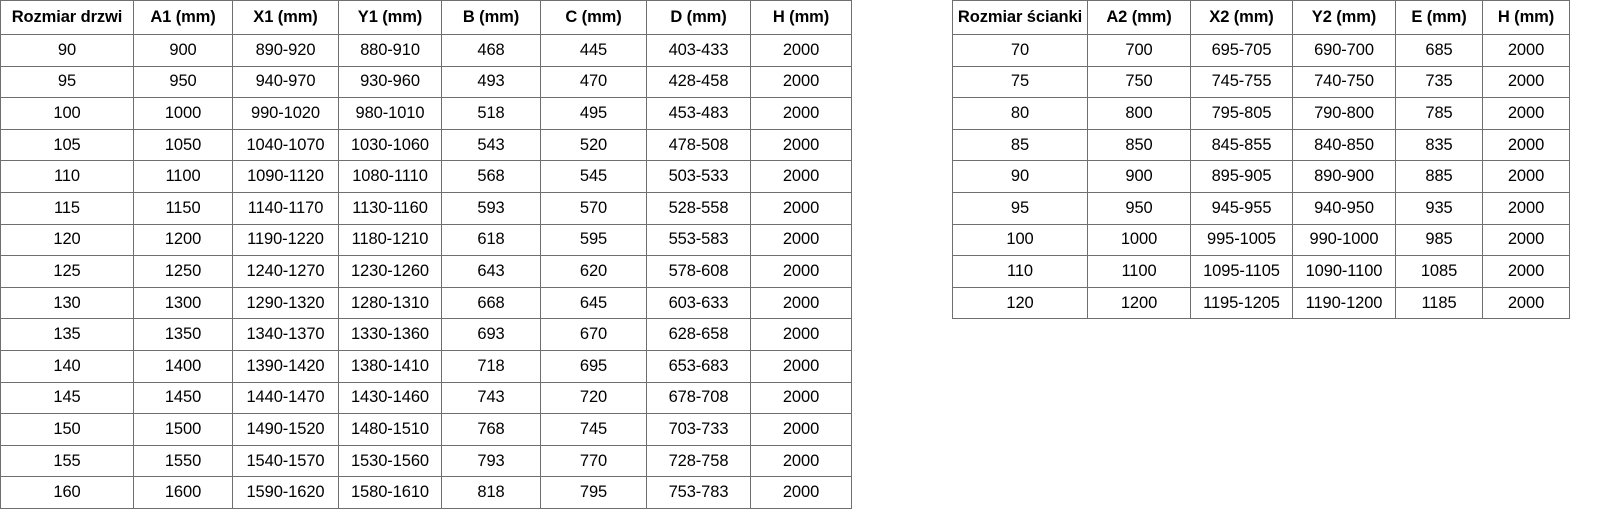 This screenshot has width=1600, height=514. I want to click on table-cell: 818, so click(491, 492).